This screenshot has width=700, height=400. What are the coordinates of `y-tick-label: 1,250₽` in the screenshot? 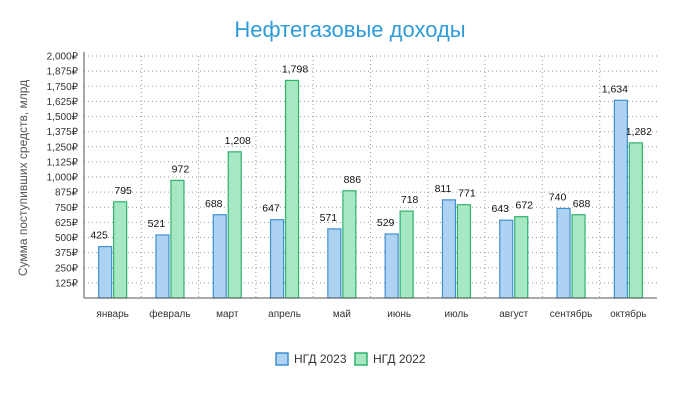 It's located at (63, 147).